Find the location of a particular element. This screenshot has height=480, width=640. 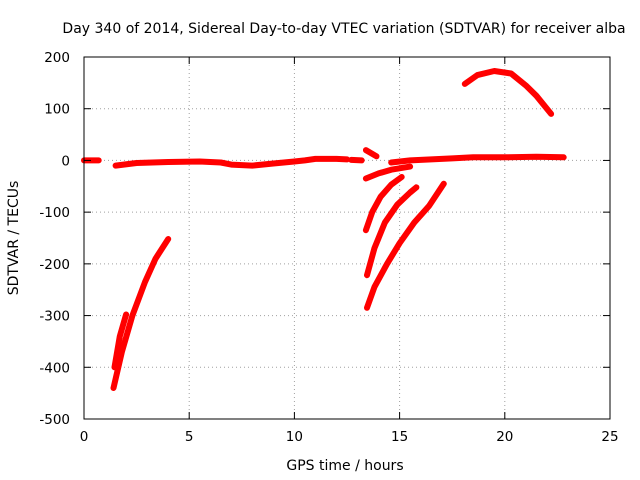

x-tick-label: 5 is located at coordinates (189, 437).